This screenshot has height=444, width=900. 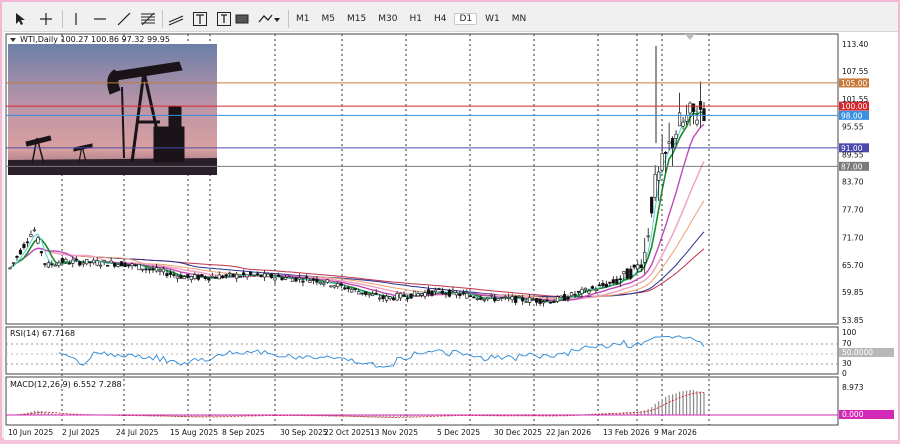 I want to click on price-level-label: 87.00, so click(x=852, y=166).